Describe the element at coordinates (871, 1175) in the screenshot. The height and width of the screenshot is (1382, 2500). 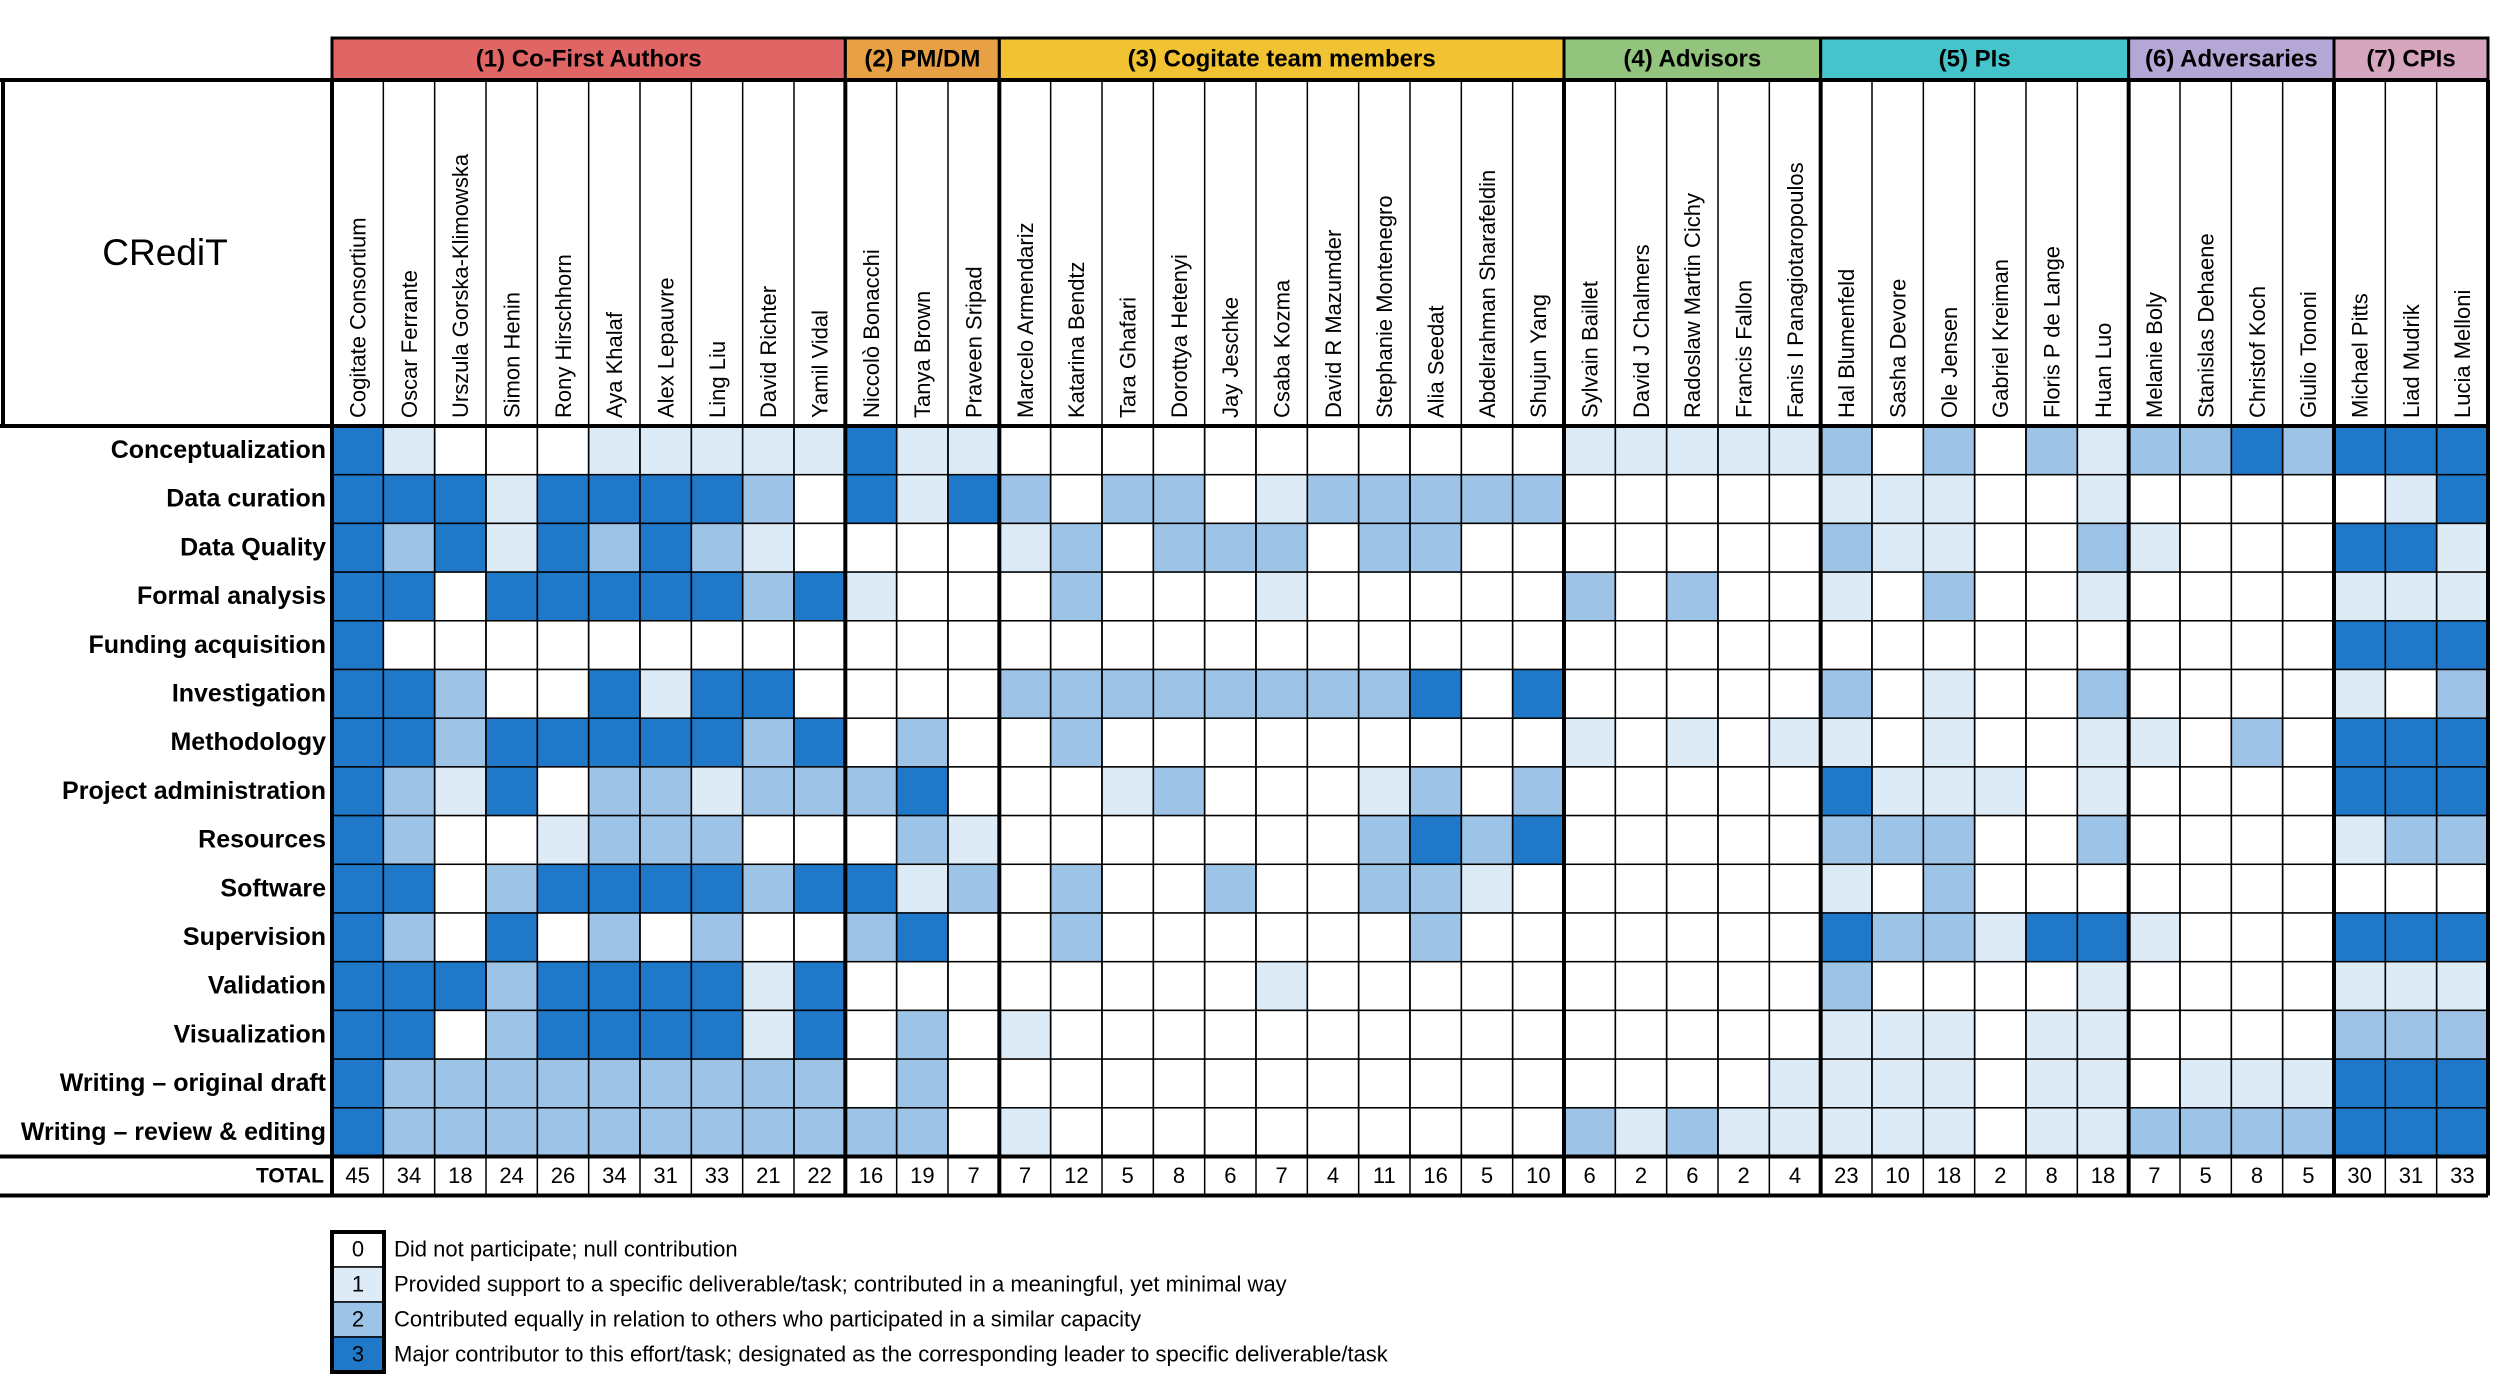
I see `column-total: 16` at that location.